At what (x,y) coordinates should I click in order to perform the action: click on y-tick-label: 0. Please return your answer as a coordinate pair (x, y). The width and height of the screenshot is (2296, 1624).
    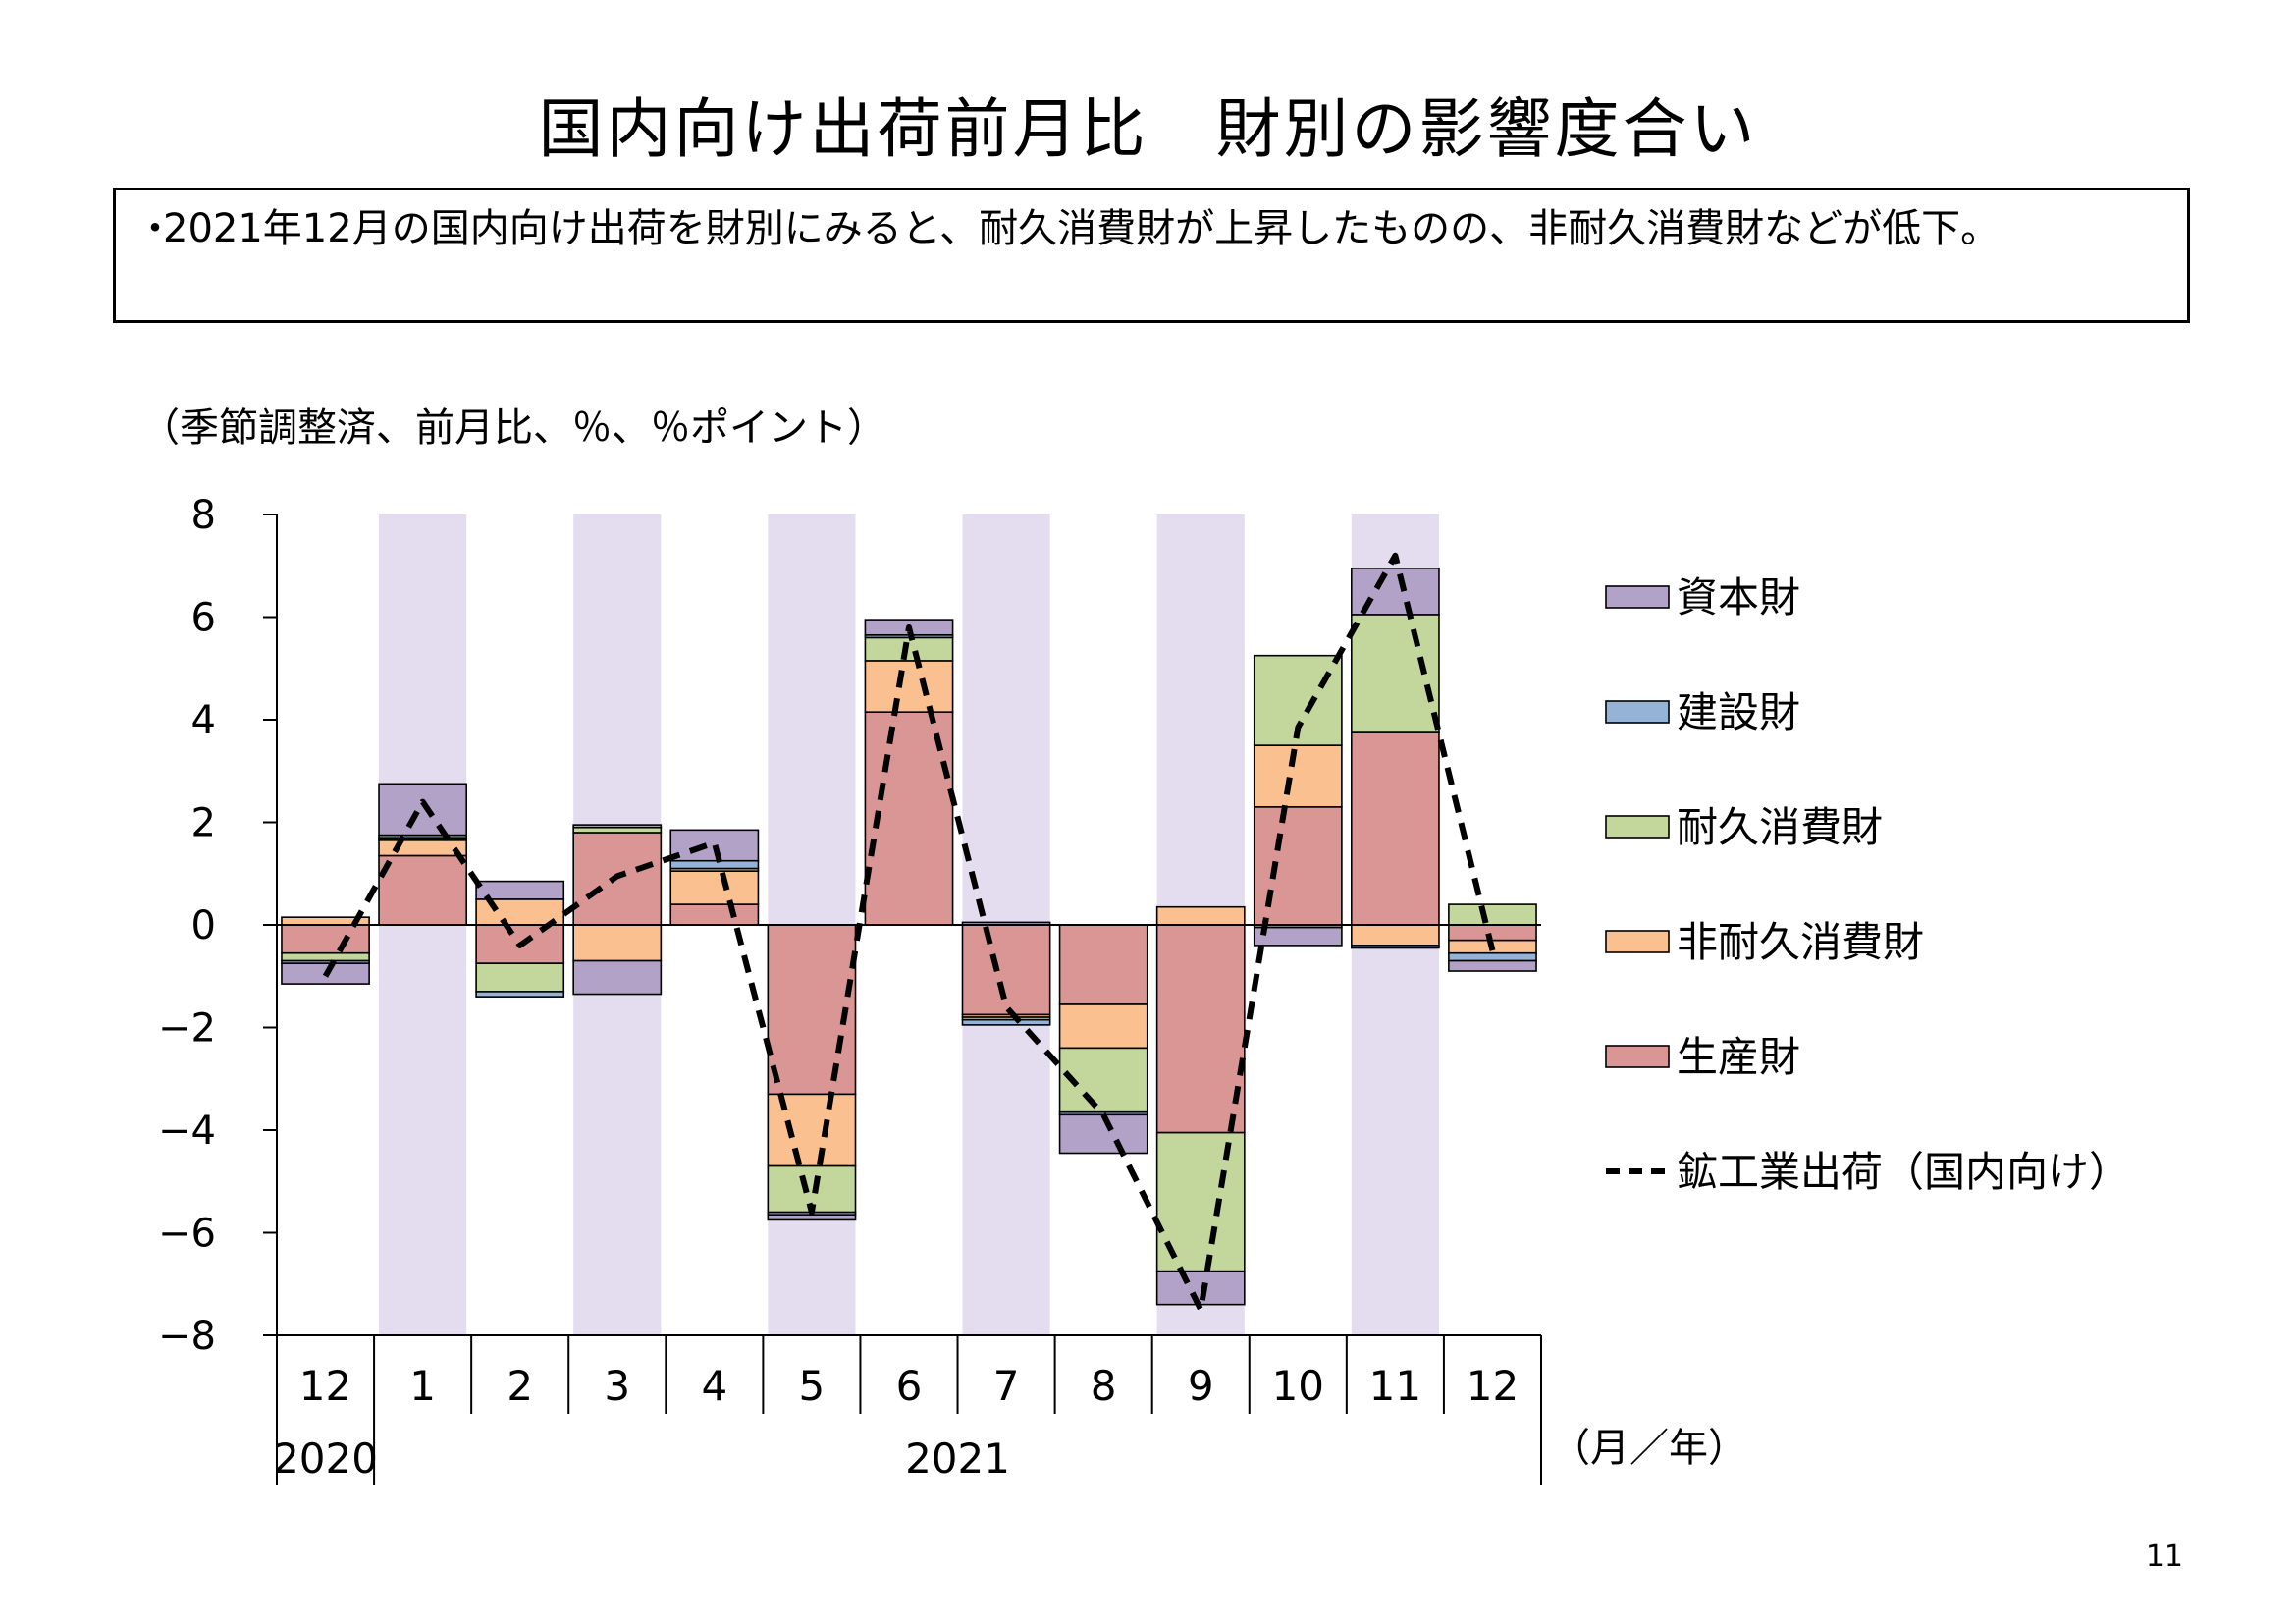
    Looking at the image, I should click on (203, 925).